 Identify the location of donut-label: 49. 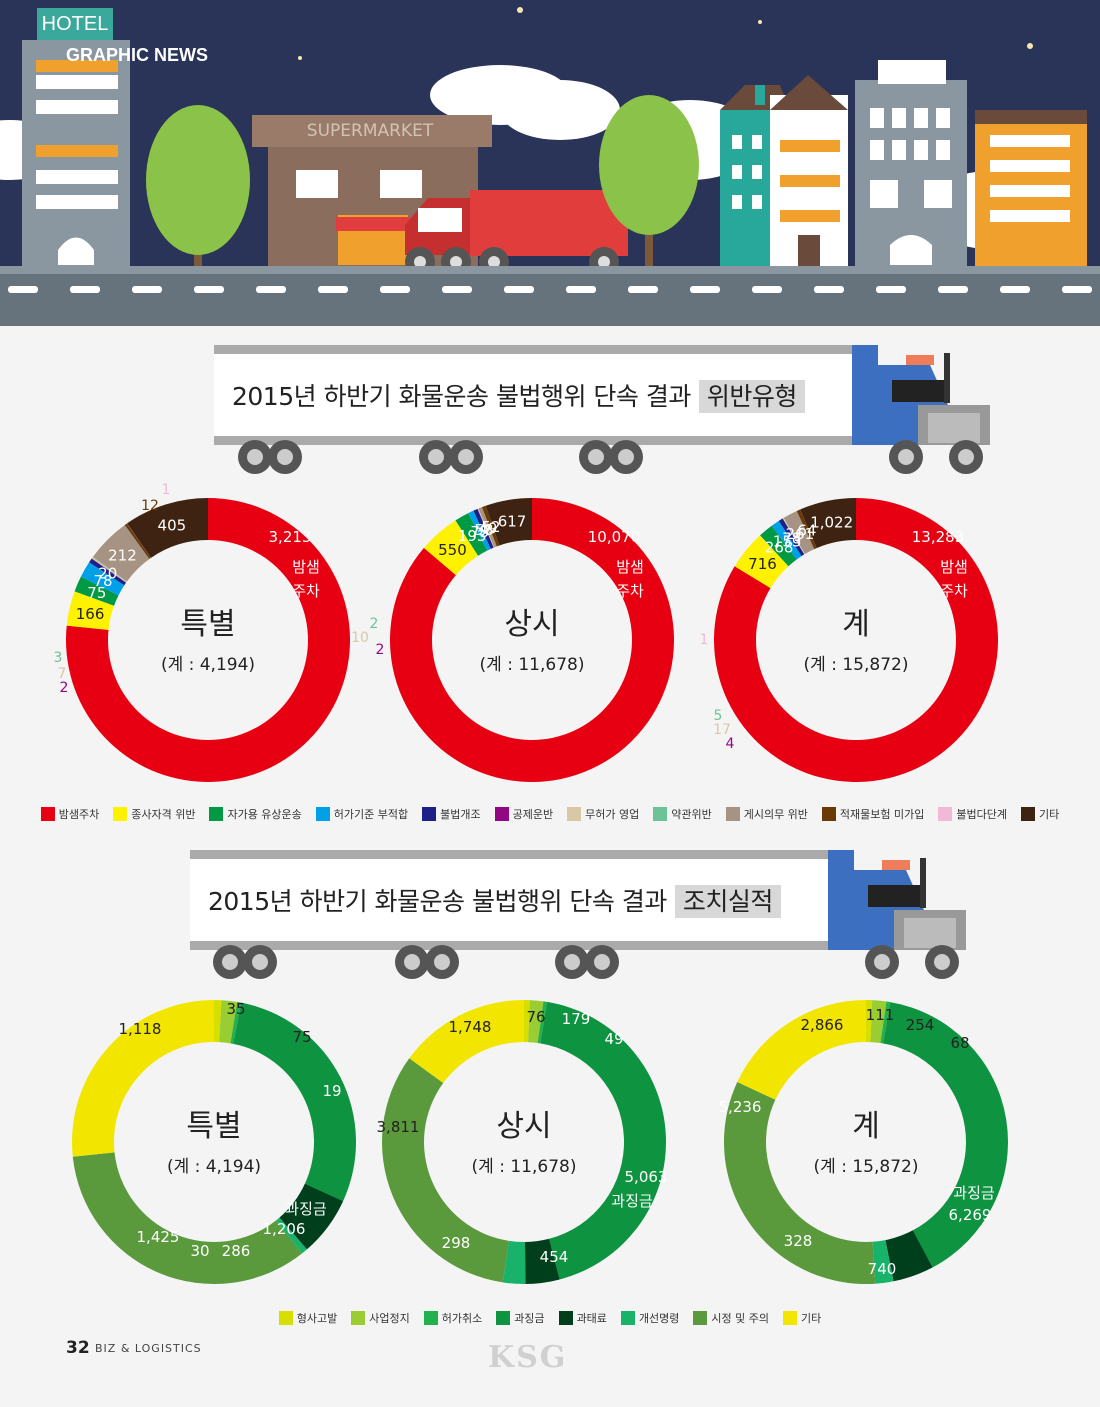
(487, 528).